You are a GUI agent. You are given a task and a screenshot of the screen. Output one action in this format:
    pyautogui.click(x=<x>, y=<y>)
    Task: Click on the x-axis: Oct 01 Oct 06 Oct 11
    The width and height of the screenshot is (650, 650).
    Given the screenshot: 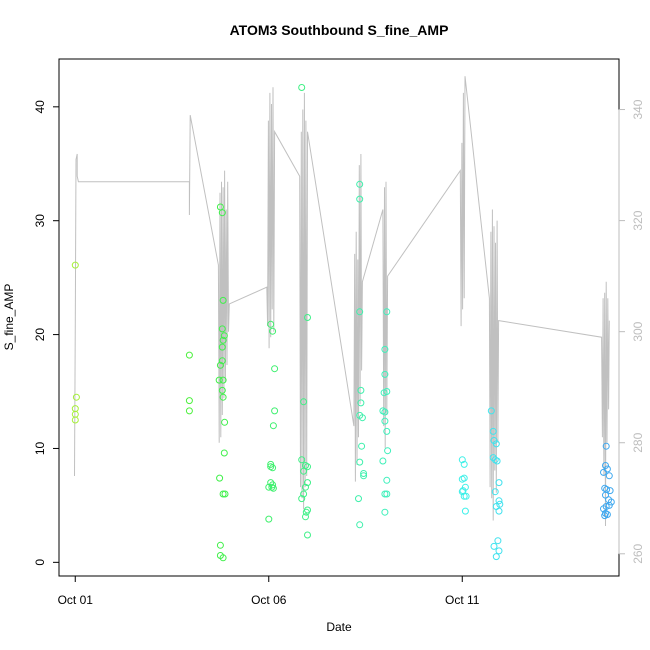 What is the action you would take?
    pyautogui.click(x=269, y=591)
    